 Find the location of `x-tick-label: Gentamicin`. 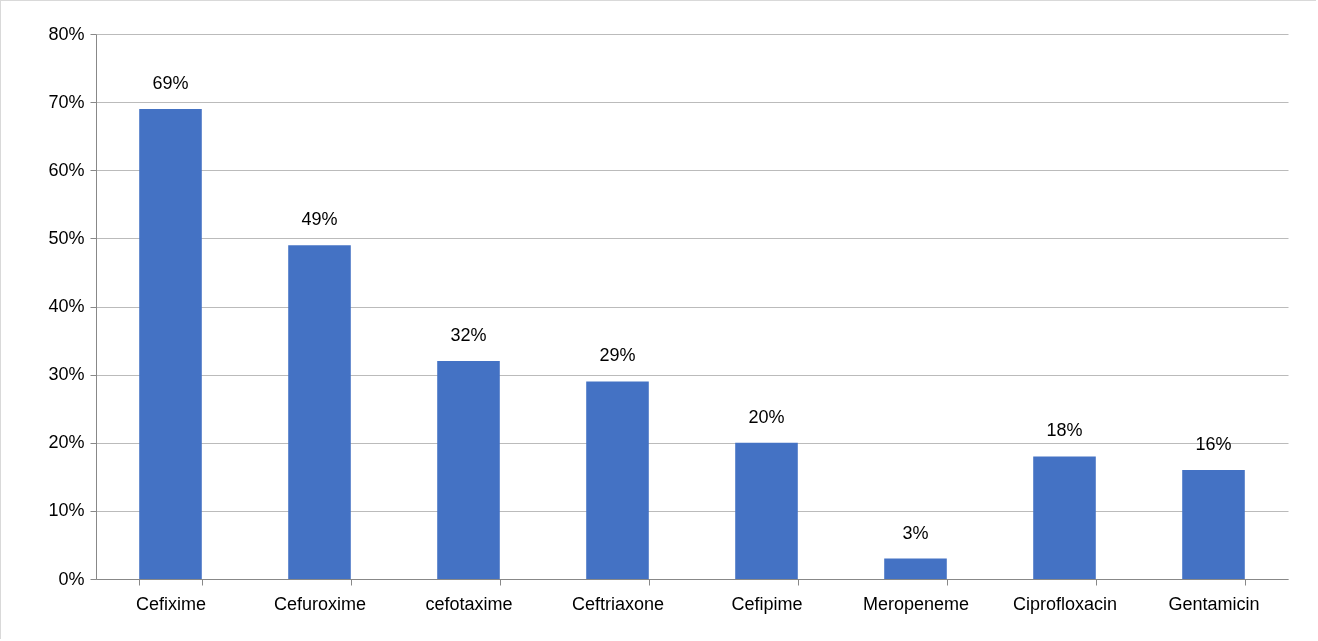

x-tick-label: Gentamicin is located at coordinates (1214, 603).